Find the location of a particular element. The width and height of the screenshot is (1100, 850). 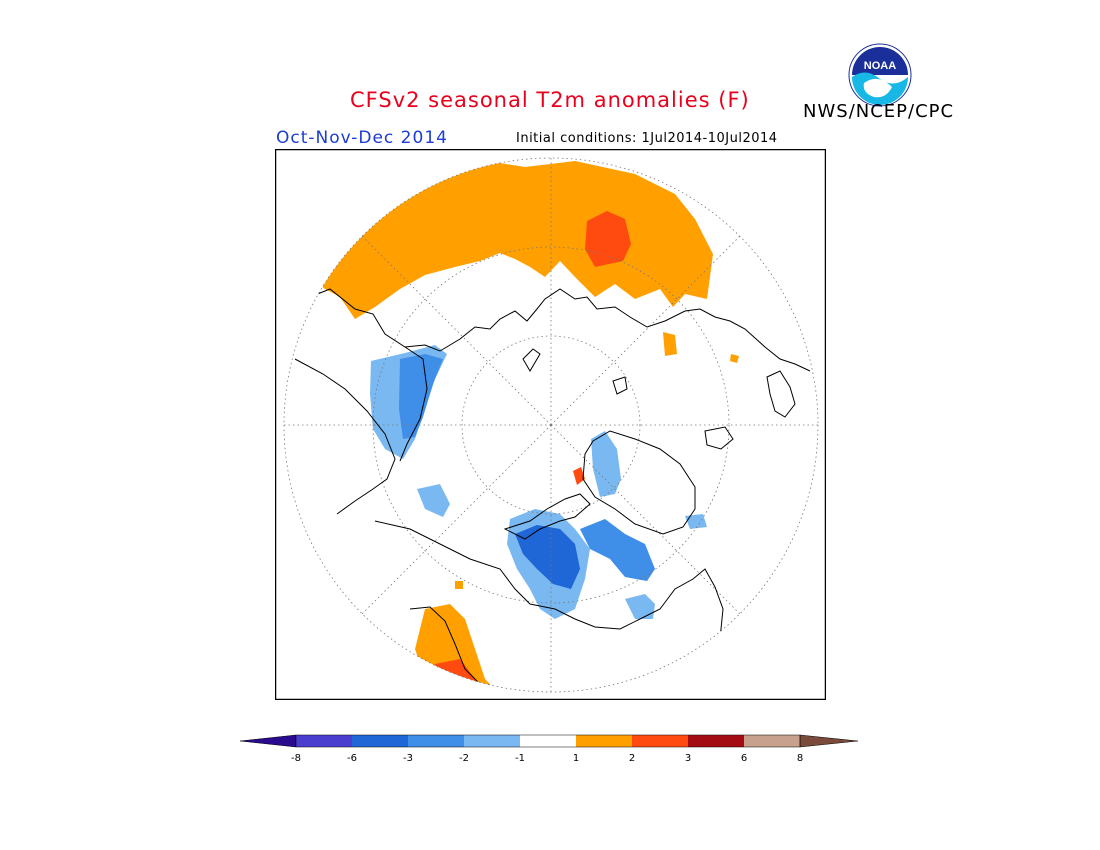

colorbar-label-5: -1 is located at coordinates (520, 758).